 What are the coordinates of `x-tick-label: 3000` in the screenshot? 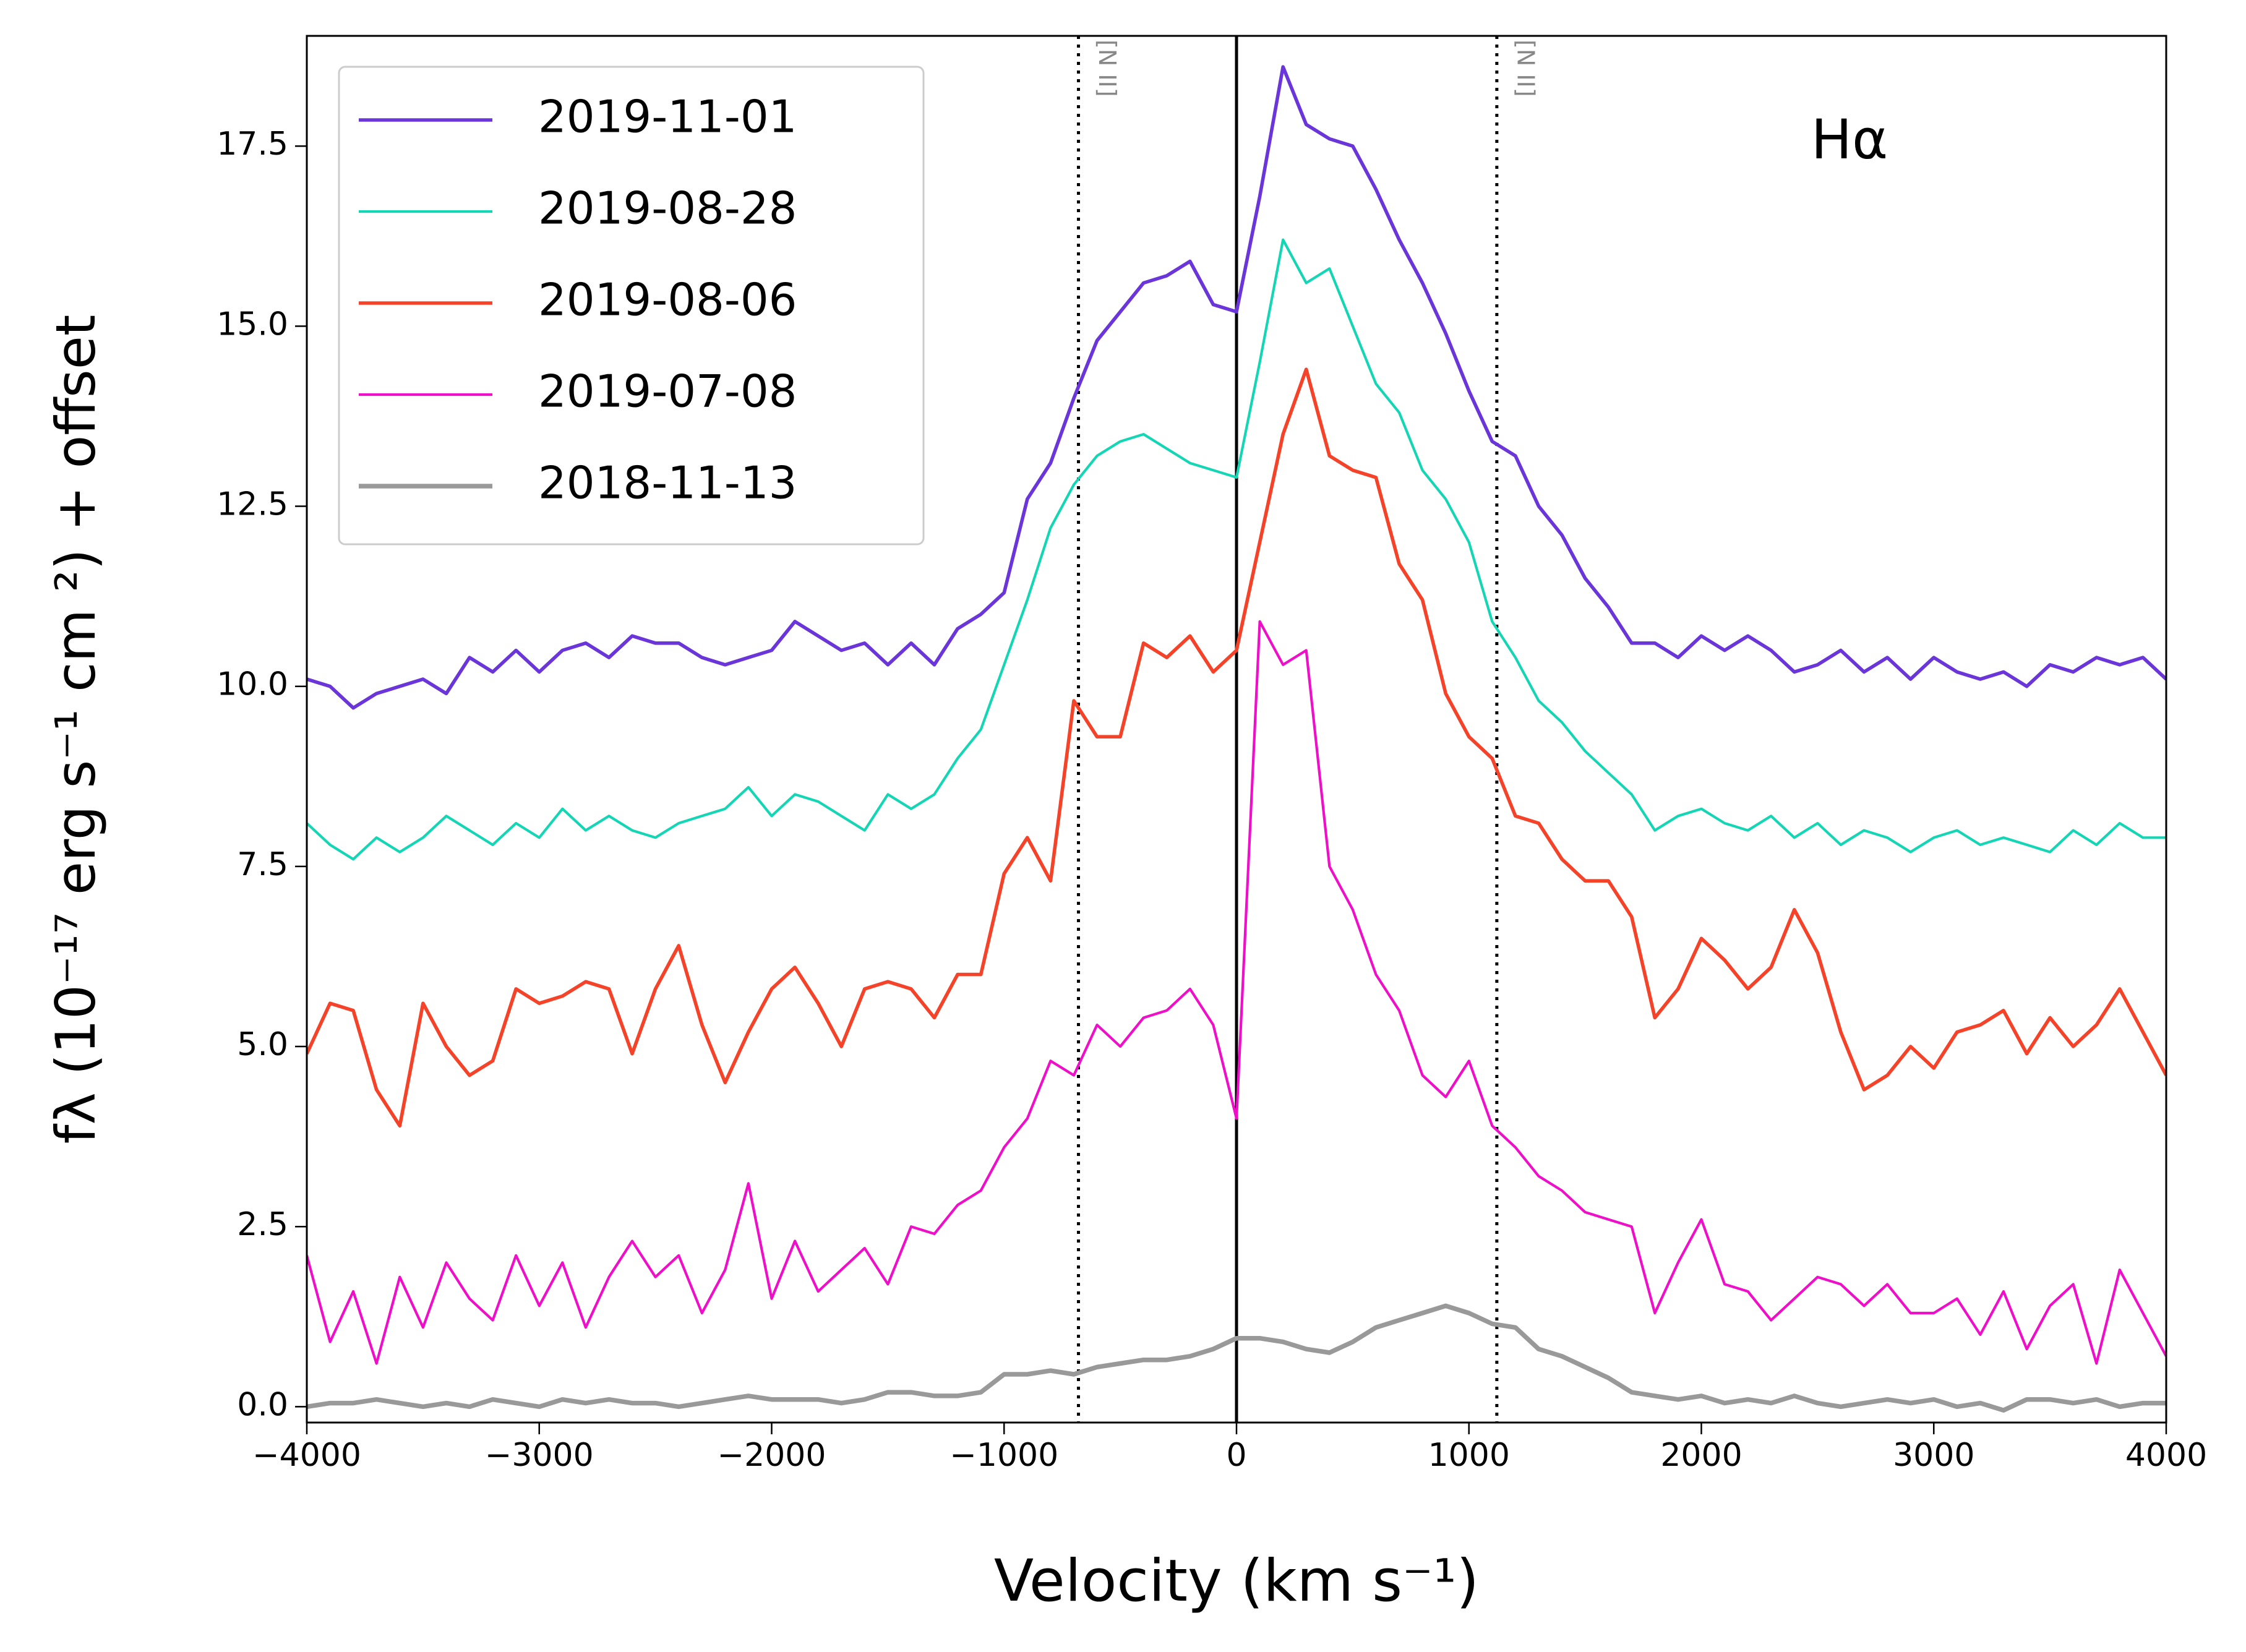 It's located at (1933, 1455).